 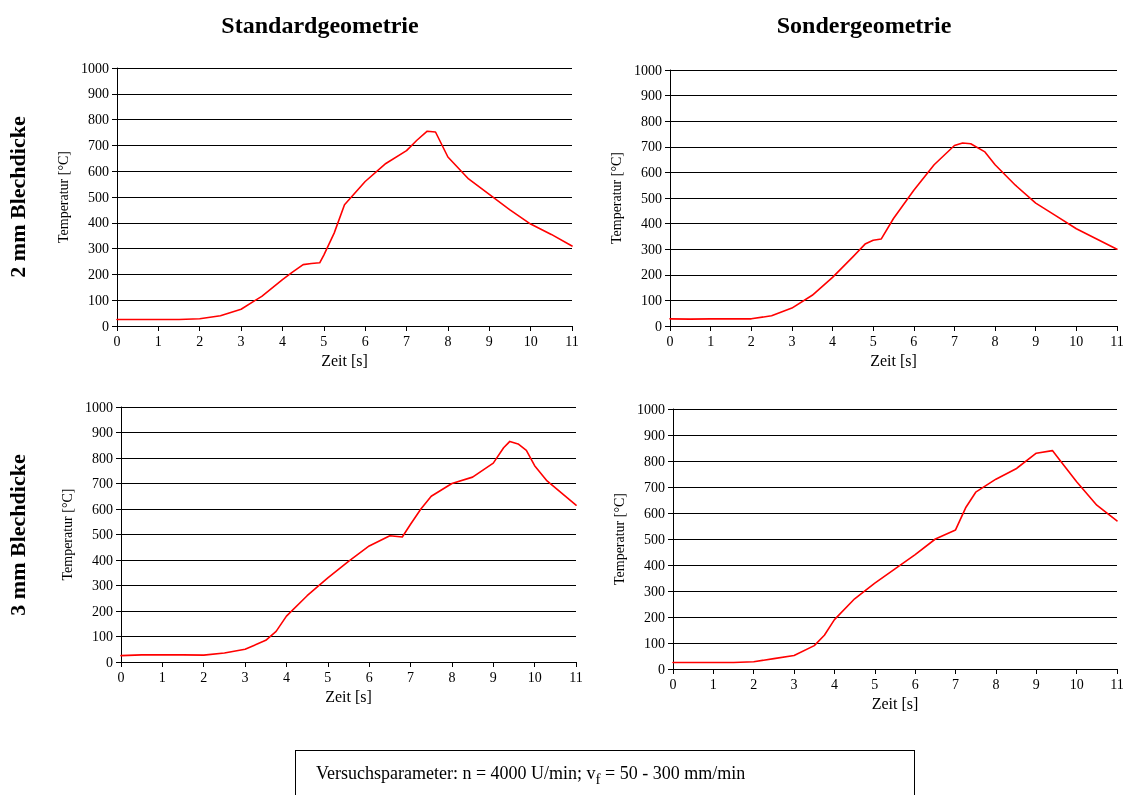 I want to click on text: 3 mm Blechdicke, so click(x=18, y=535).